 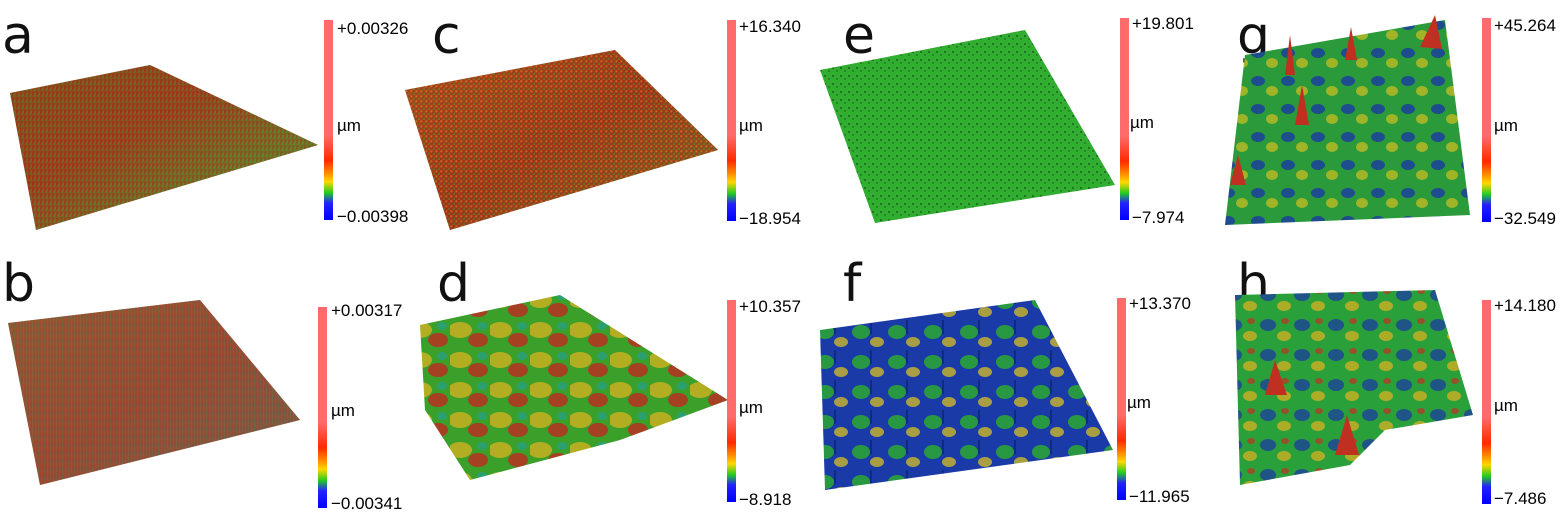 I want to click on scale-bar-top-e, so click(x=1124, y=77).